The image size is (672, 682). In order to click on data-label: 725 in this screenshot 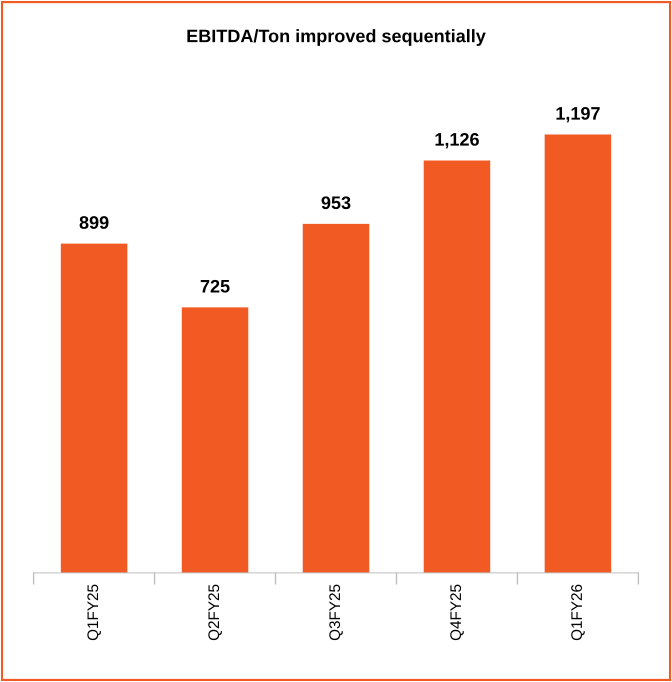, I will do `click(215, 286)`.